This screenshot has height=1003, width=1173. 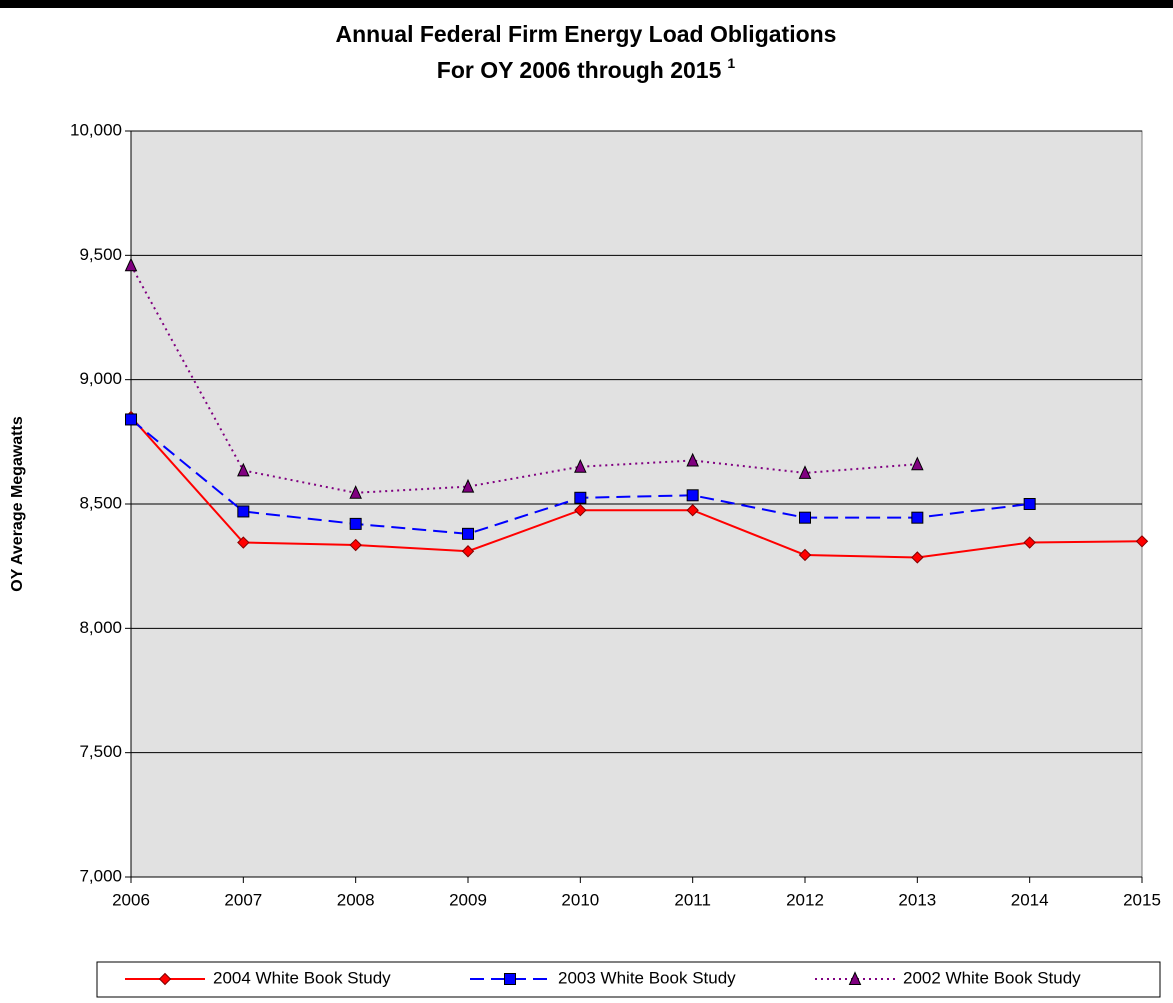 What do you see at coordinates (100, 751) in the screenshot?
I see `y-tick-label: 7,500` at bounding box center [100, 751].